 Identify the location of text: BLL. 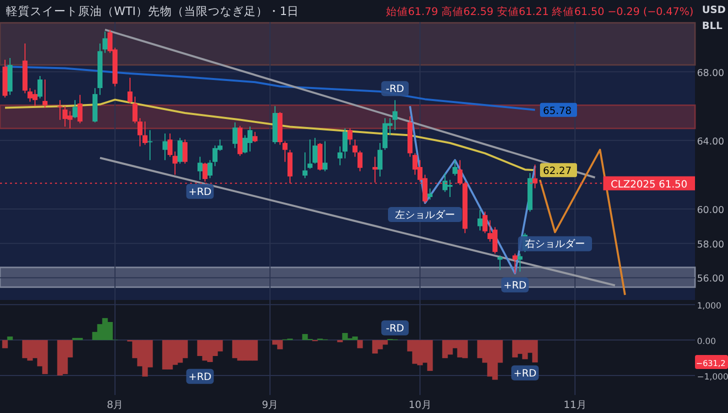
(712, 26).